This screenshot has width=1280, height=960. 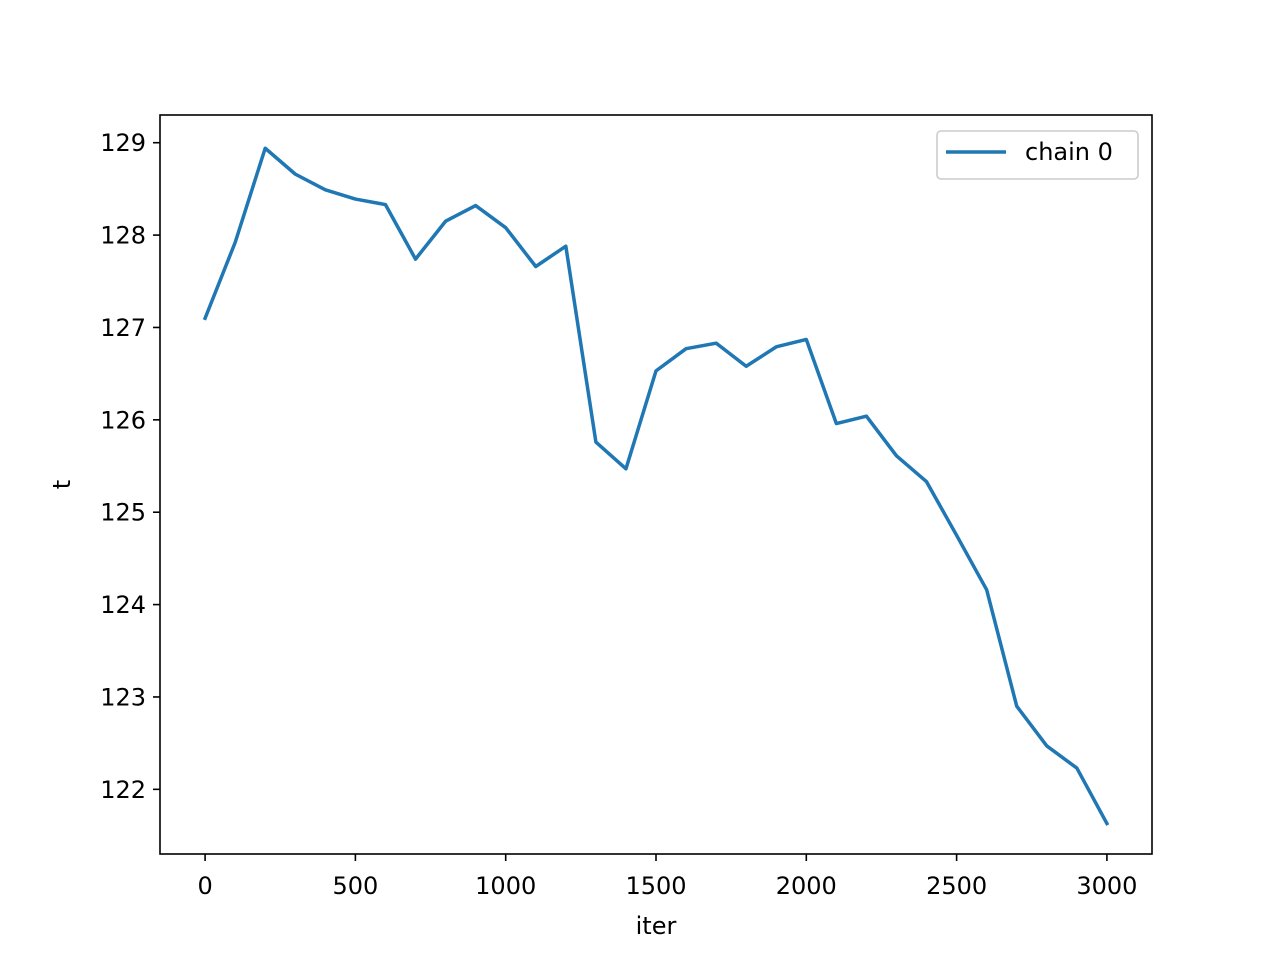 I want to click on y-tick-label: 127, so click(x=123, y=328).